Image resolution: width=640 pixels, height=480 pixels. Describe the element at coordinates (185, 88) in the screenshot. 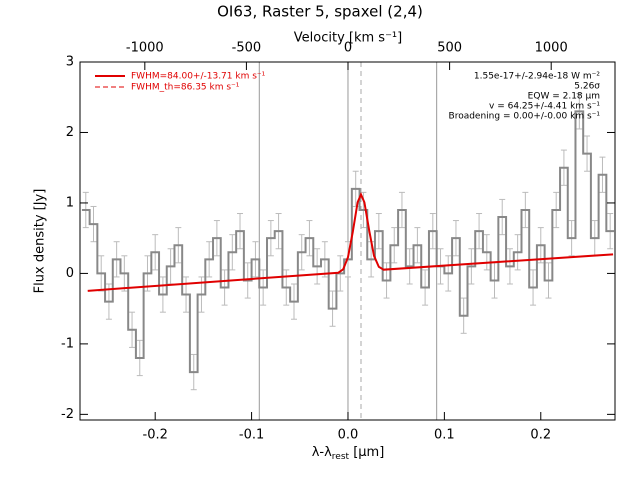

I see `legend-label: FWHM_th=86.35 km s⁻¹` at that location.